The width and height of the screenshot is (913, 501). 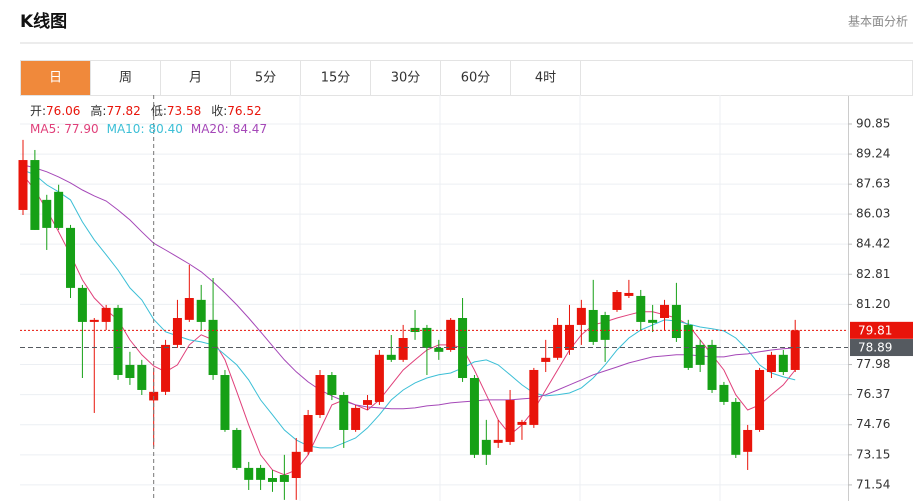 I want to click on tab: 60分, so click(x=475, y=78).